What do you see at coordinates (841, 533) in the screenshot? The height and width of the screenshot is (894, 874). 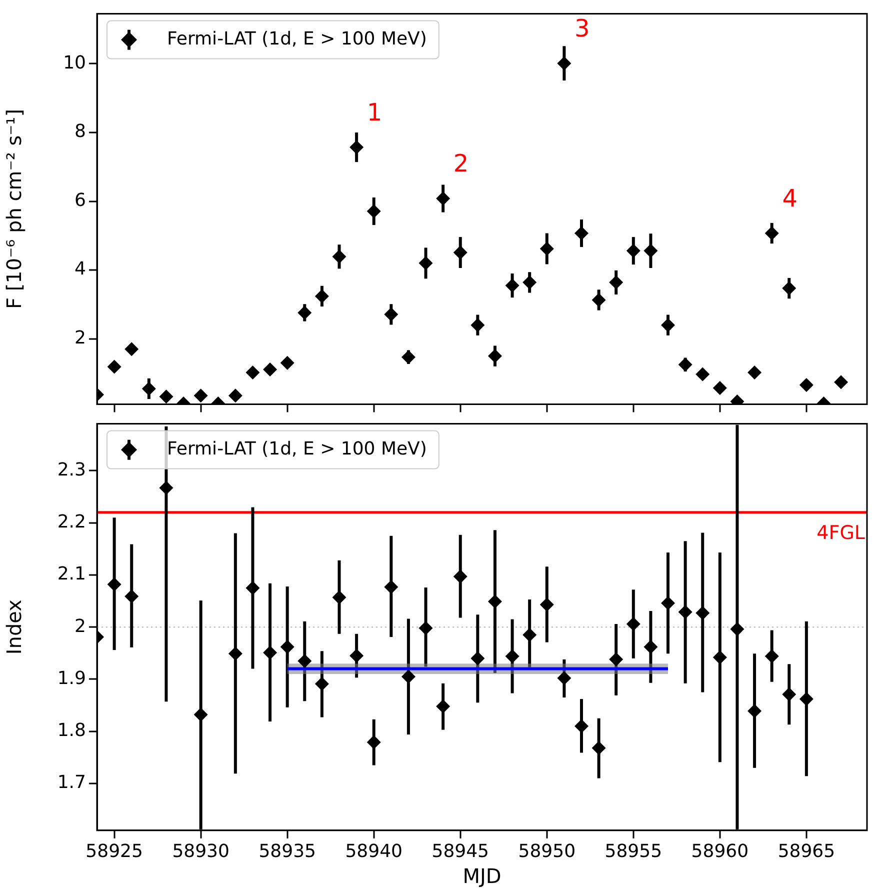 I see `ref-line-label: 4FGL` at bounding box center [841, 533].